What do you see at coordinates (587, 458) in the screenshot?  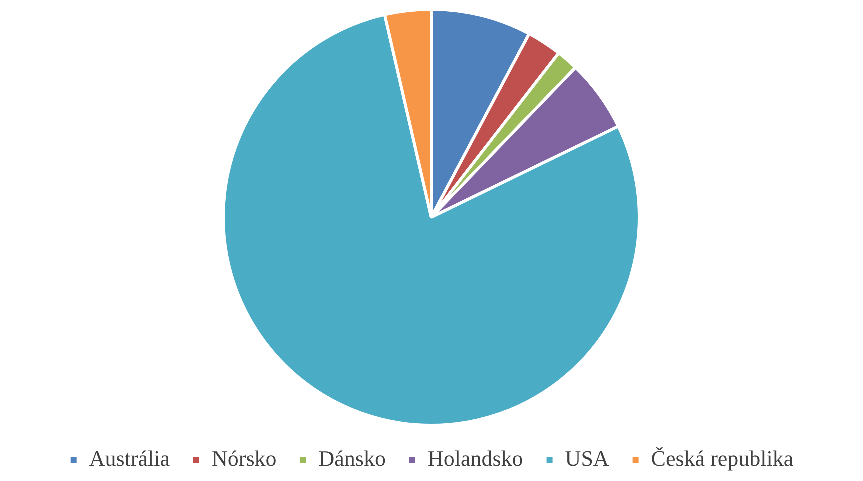 I see `legend-label: USA` at bounding box center [587, 458].